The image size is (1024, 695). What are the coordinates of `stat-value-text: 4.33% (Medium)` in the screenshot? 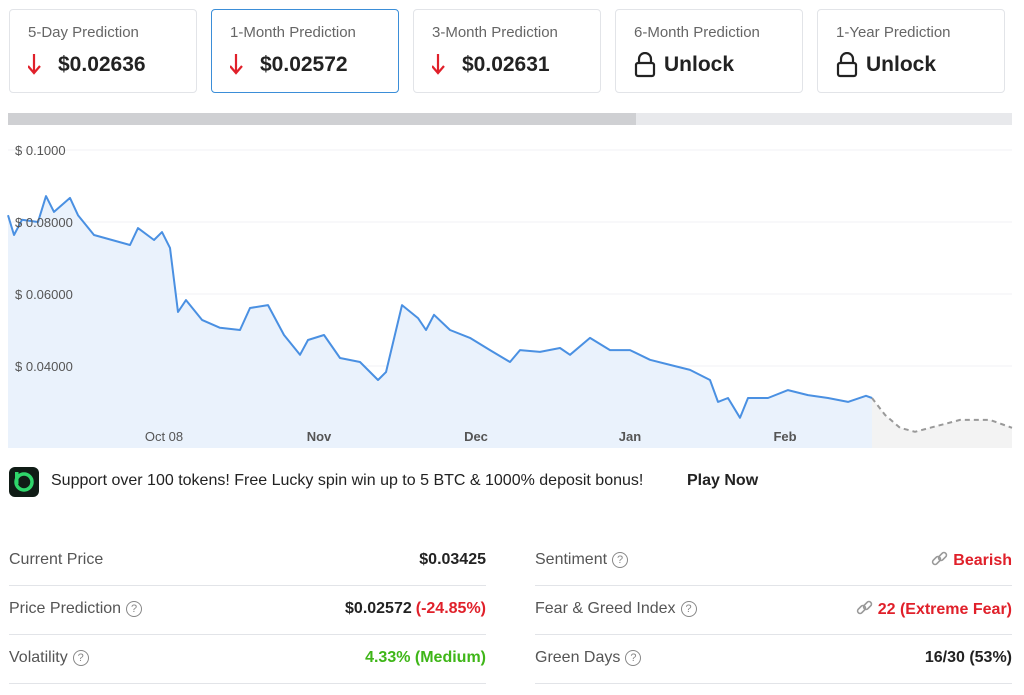 It's located at (425, 657).